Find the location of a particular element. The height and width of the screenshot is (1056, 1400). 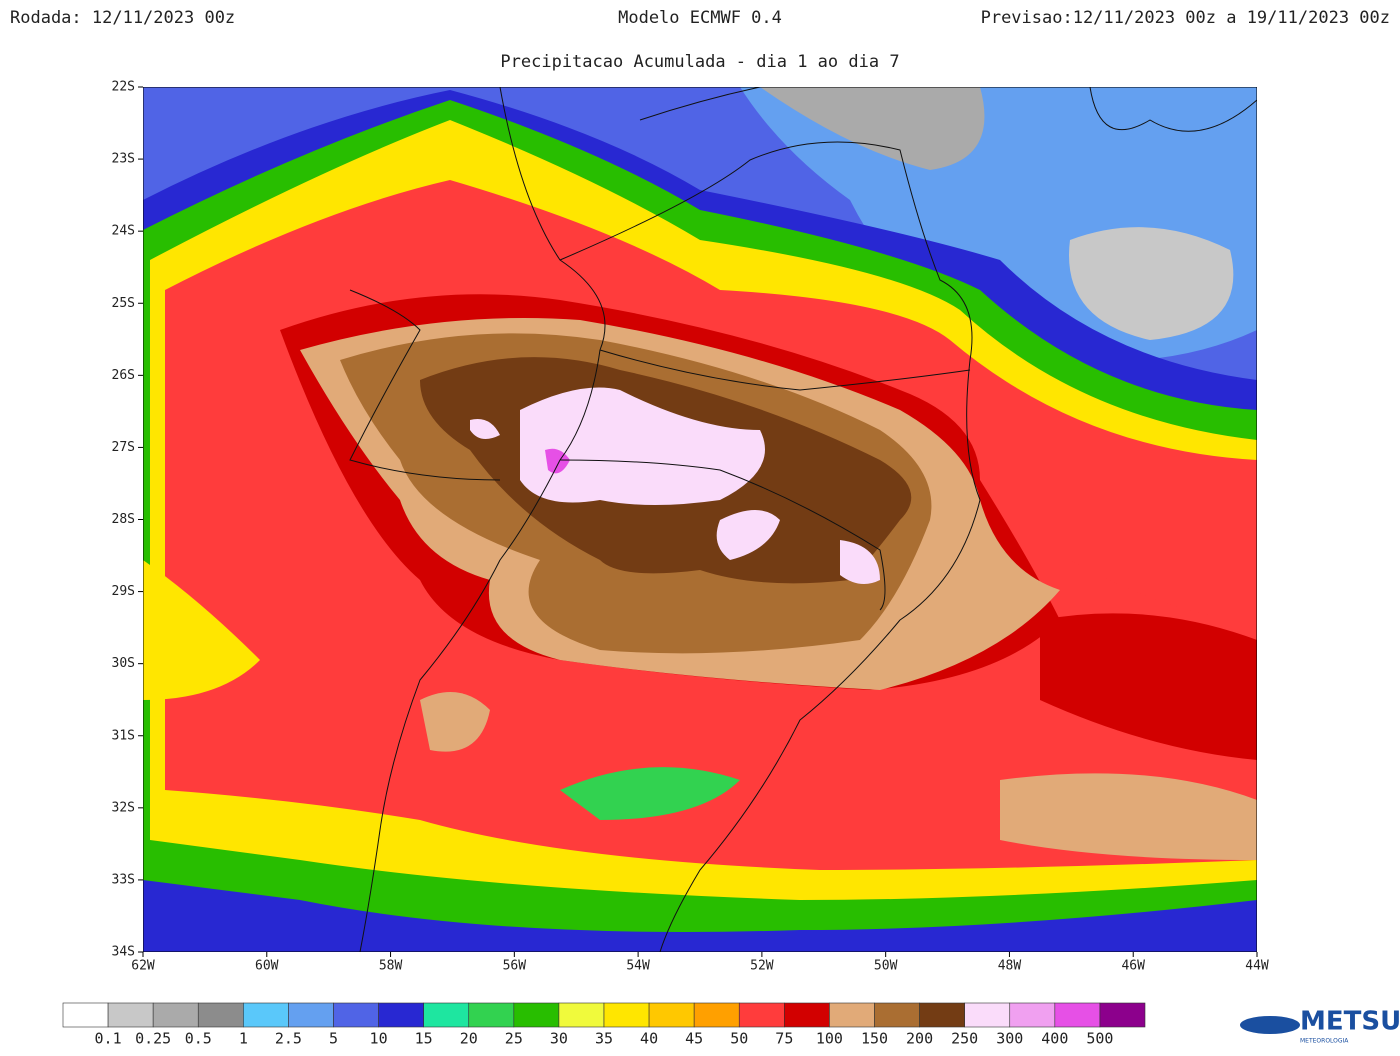

lon-label: 46W is located at coordinates (1133, 966).